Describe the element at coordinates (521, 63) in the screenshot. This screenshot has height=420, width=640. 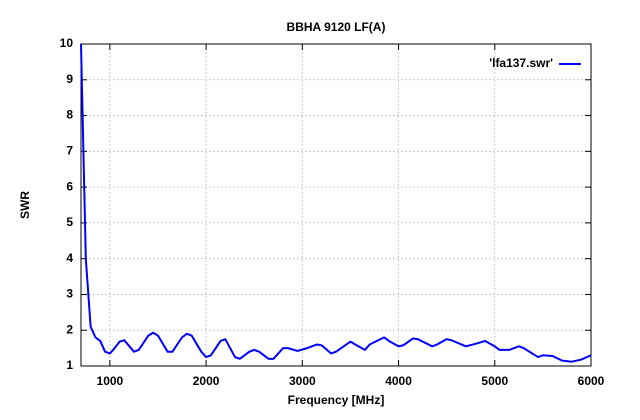
I see `legend-label: 'lfa137.swr'` at that location.